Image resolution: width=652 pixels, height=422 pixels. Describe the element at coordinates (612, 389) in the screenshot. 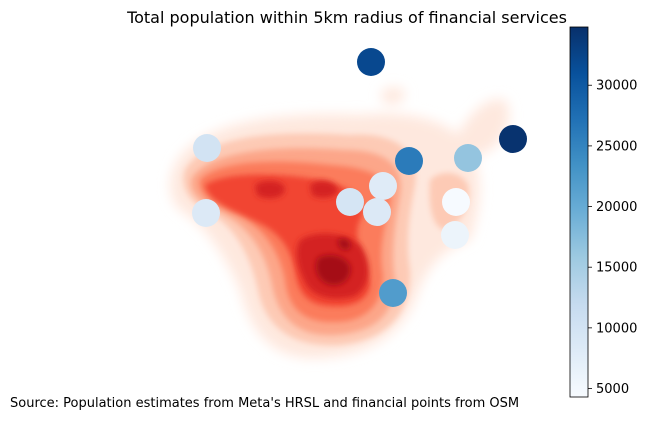

I see `colorbar-tick-label: 5000` at that location.